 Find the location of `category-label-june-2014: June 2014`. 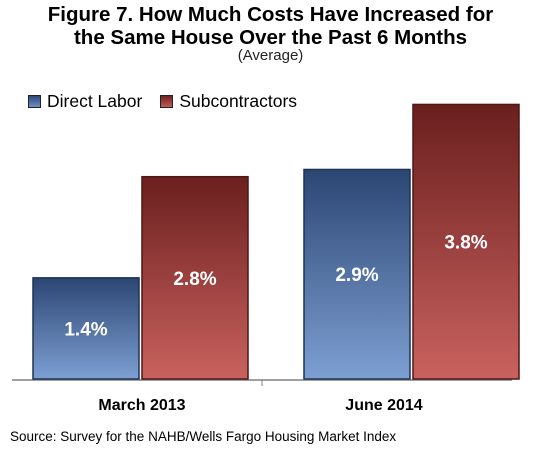

category-label-june-2014: June 2014 is located at coordinates (383, 405).